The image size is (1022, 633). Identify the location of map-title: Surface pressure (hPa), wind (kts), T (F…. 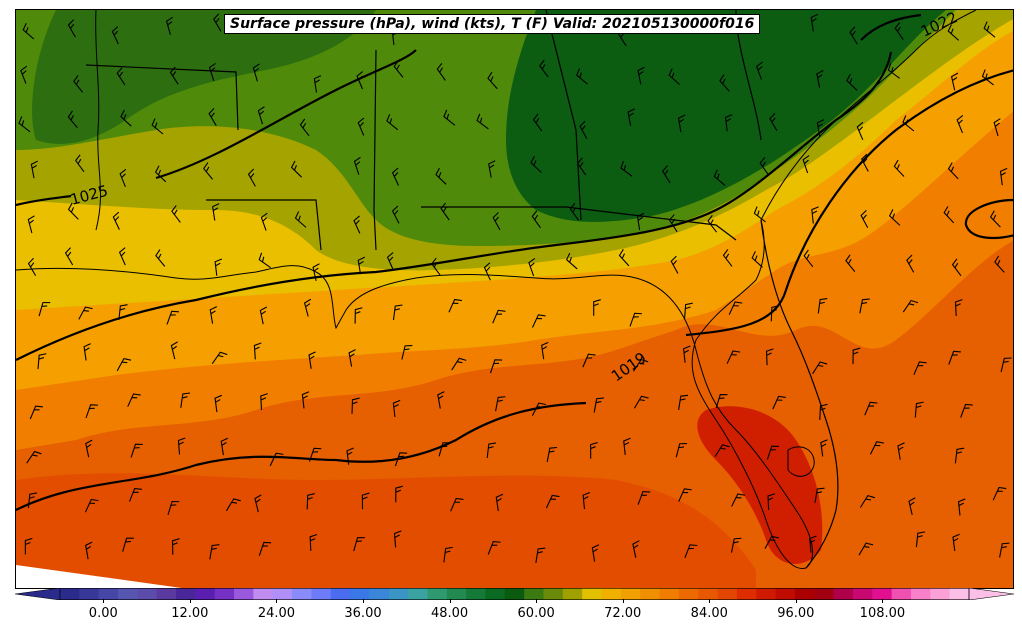
(492, 24).